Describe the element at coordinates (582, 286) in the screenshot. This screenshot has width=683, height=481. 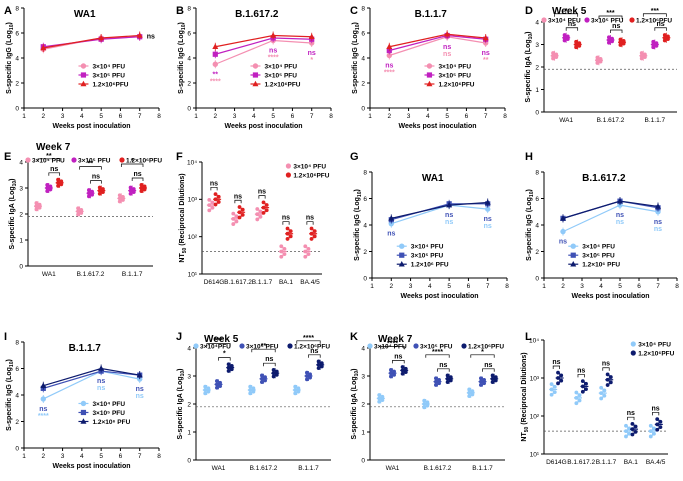
I see `x-tick-label: 3` at that location.